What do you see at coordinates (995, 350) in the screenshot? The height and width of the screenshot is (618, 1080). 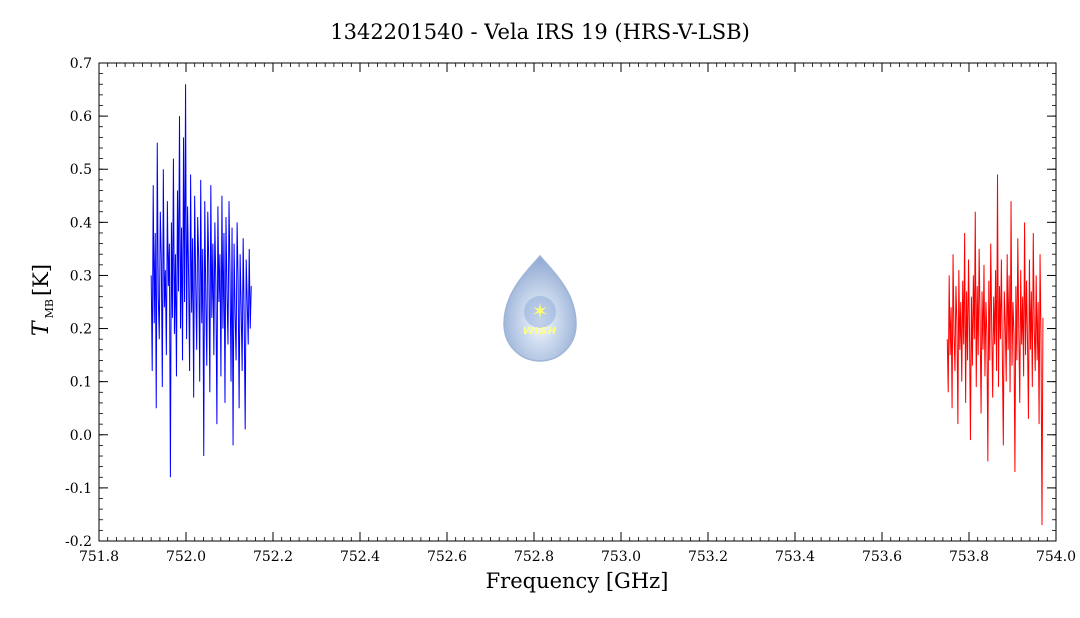 I see `series-2-line` at bounding box center [995, 350].